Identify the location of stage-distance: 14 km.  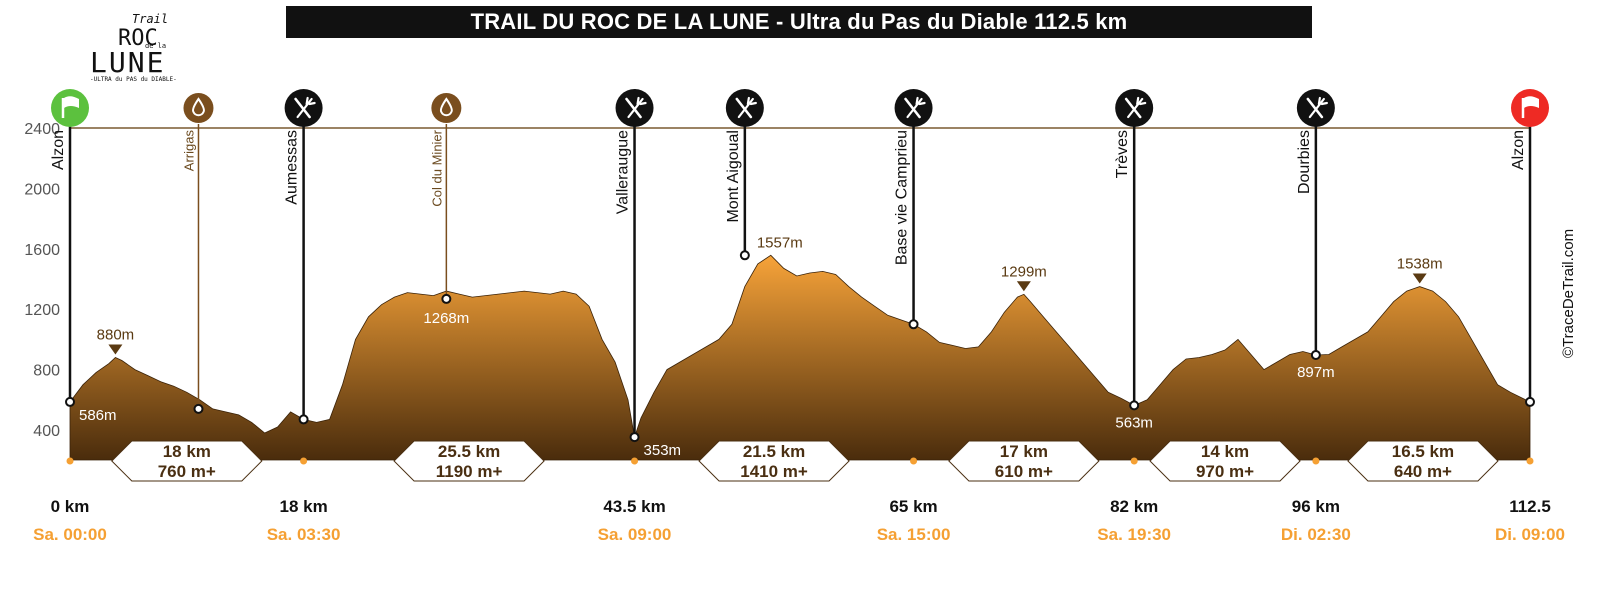
(1225, 451).